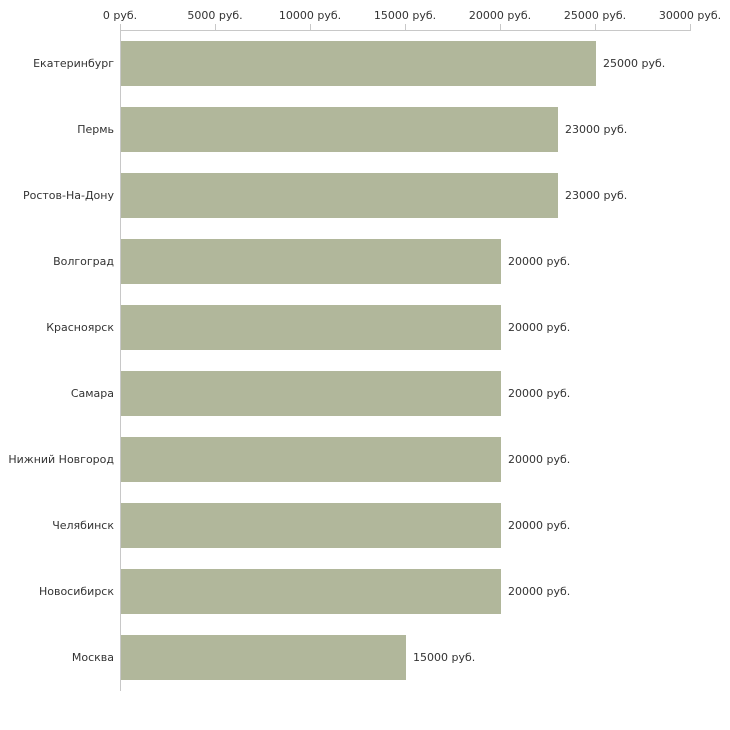 This screenshot has height=730, width=730. Describe the element at coordinates (444, 657) in the screenshot. I see `value-label: 15000 руб.` at that location.